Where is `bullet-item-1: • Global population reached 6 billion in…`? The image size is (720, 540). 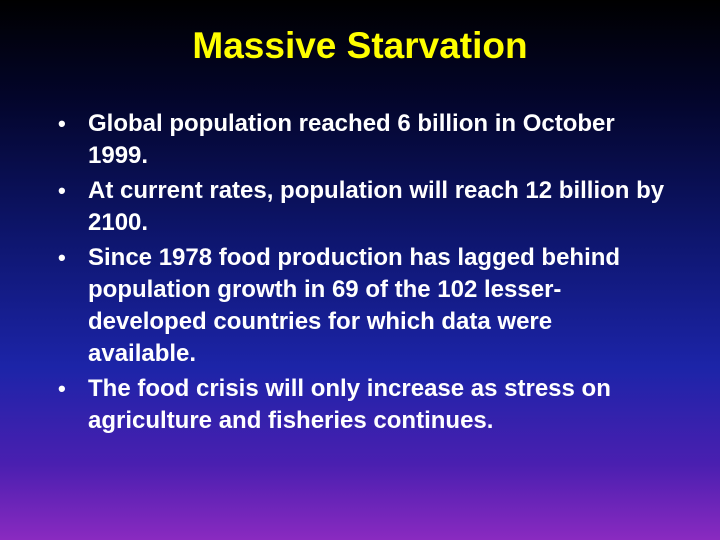 bullet-item-1: • Global population reached 6 billion in… is located at coordinates (361, 140).